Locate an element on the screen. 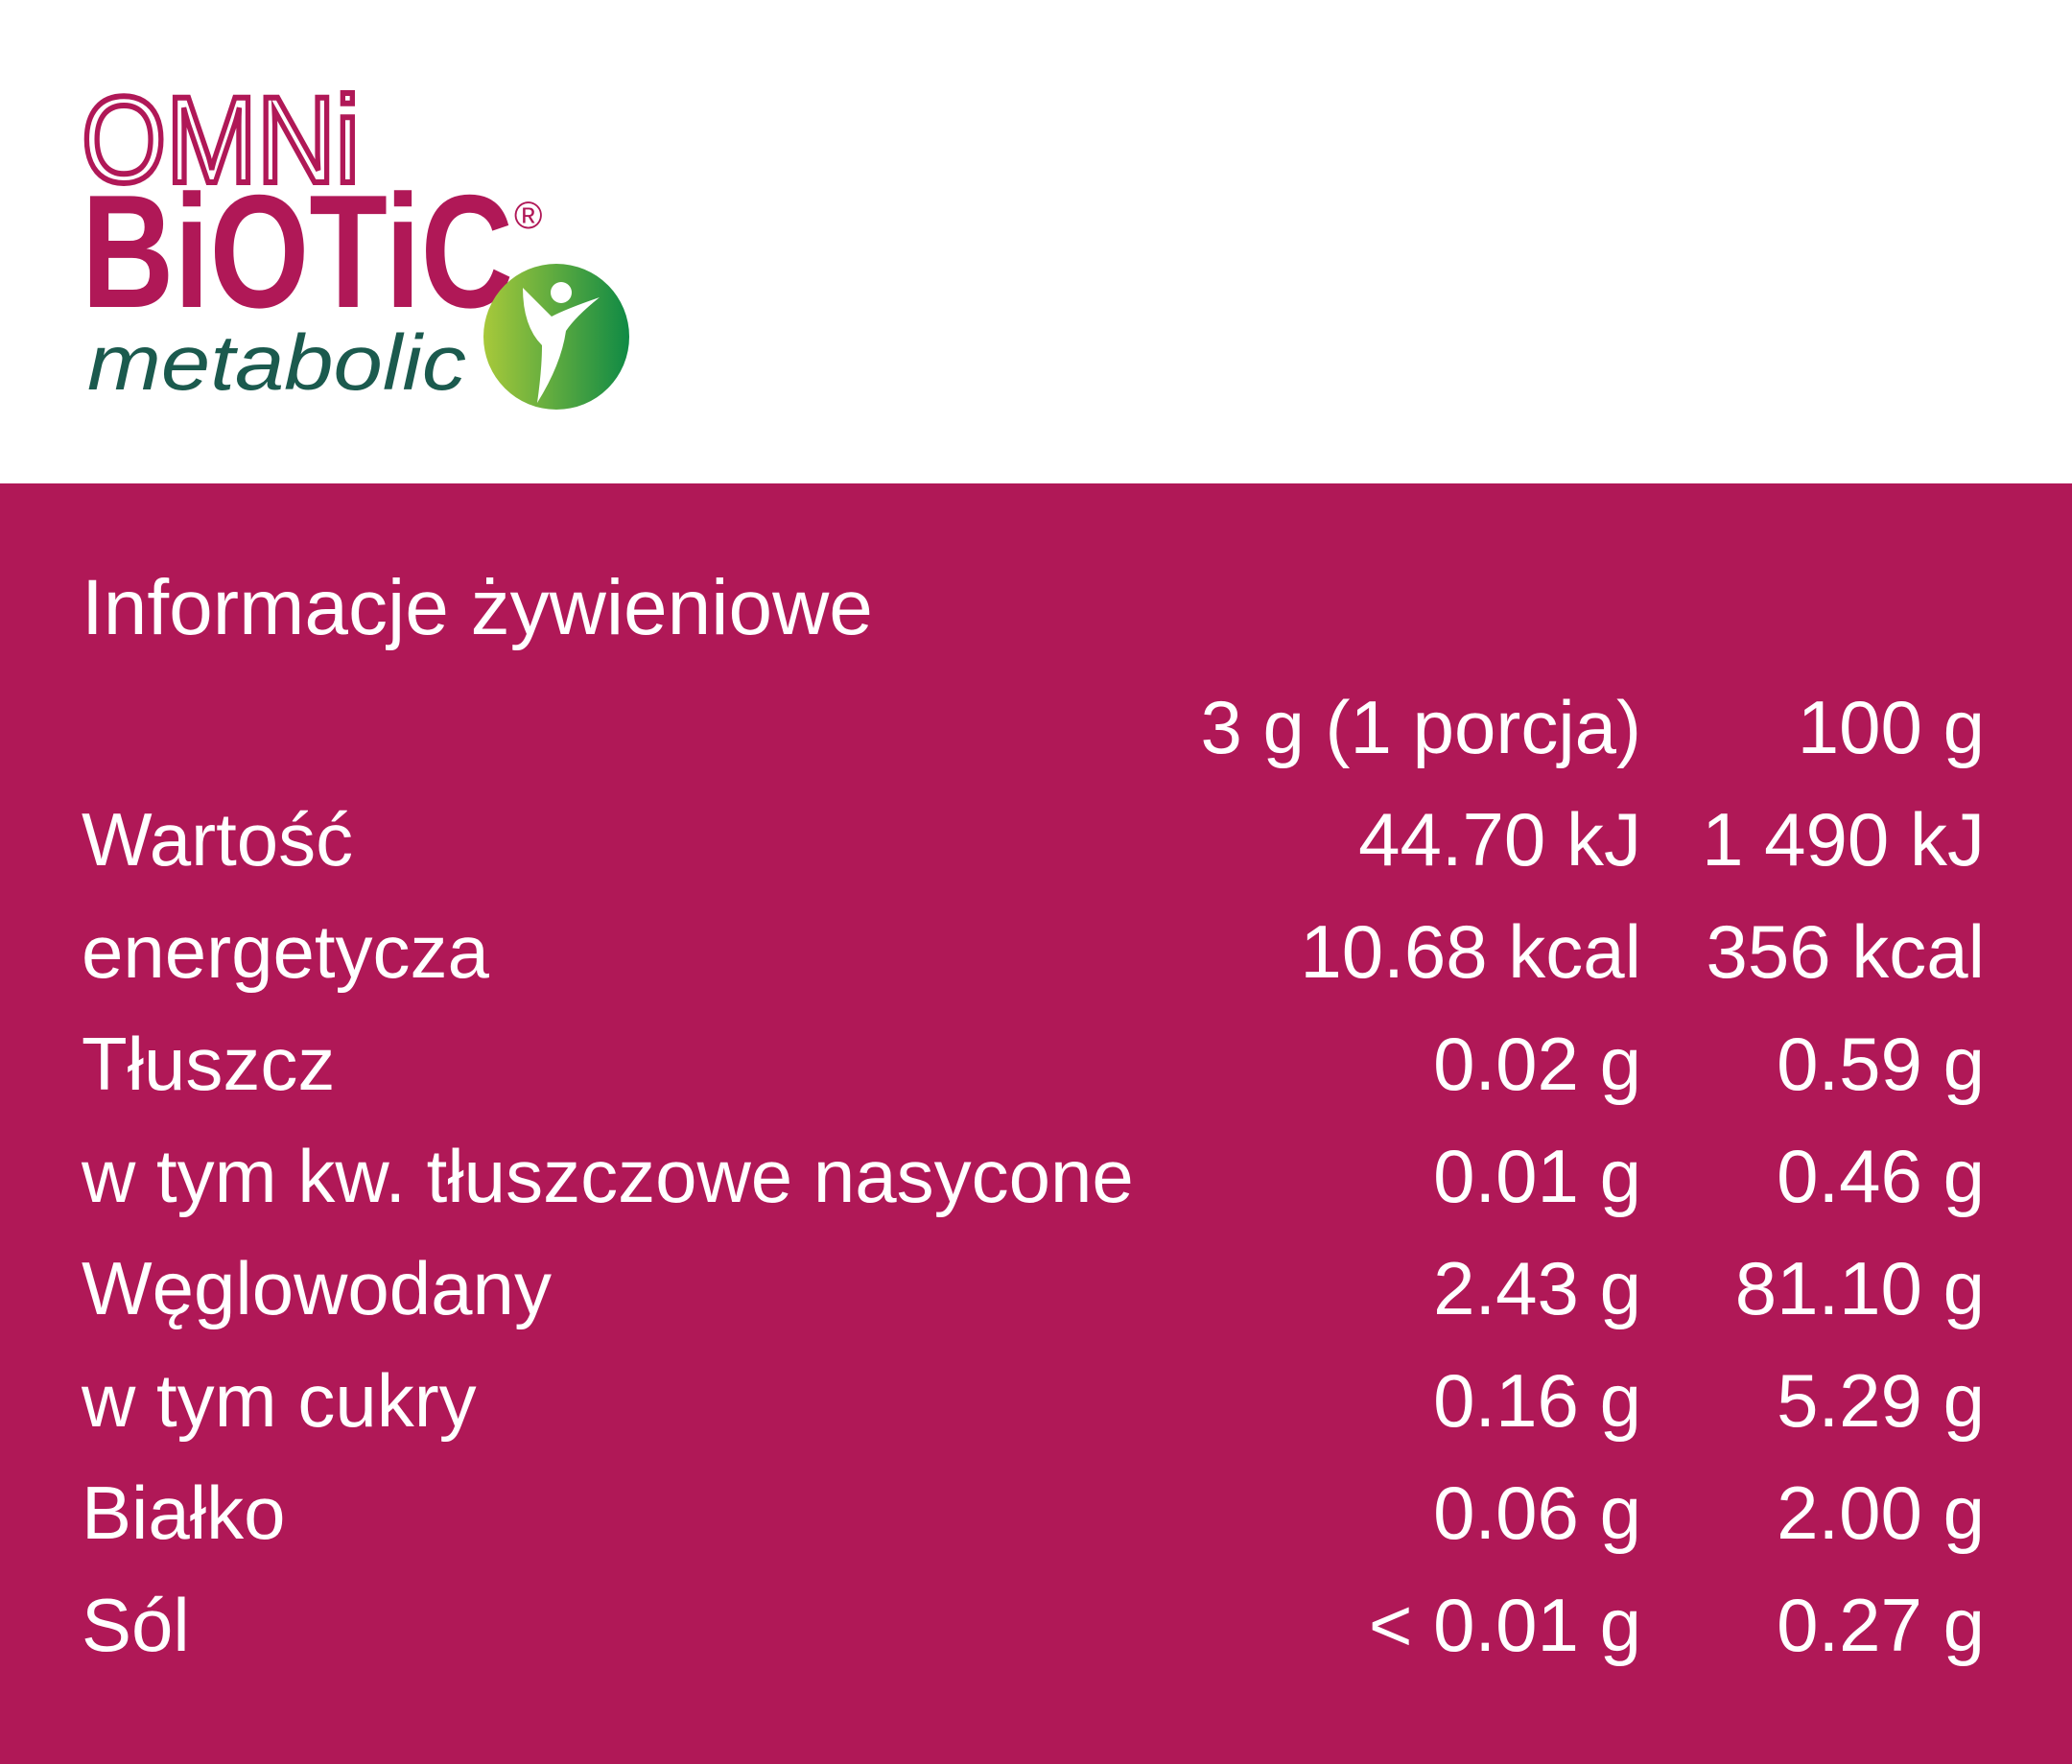  row-value: 5.29 g is located at coordinates (1881, 1401).